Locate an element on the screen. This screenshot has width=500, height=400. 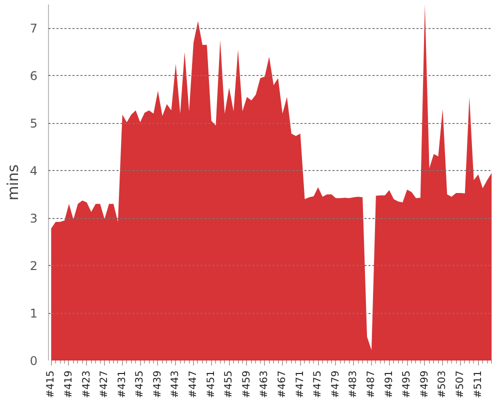
x-tick-label: #443 is located at coordinates (176, 384).